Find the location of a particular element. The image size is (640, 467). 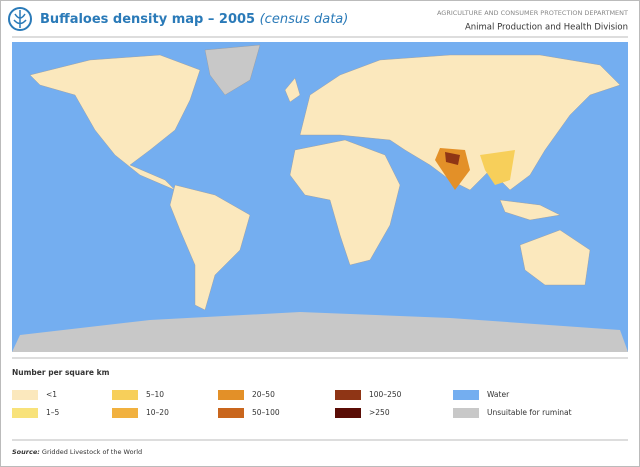

fao-logo is located at coordinates (20, 19).